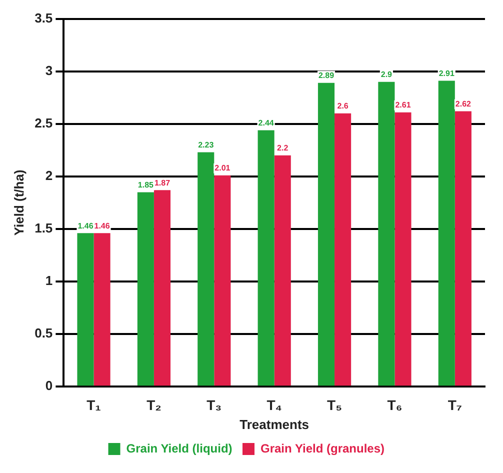 This screenshot has width=503, height=473. Describe the element at coordinates (162, 183) in the screenshot. I see `data-label: 1.87` at that location.